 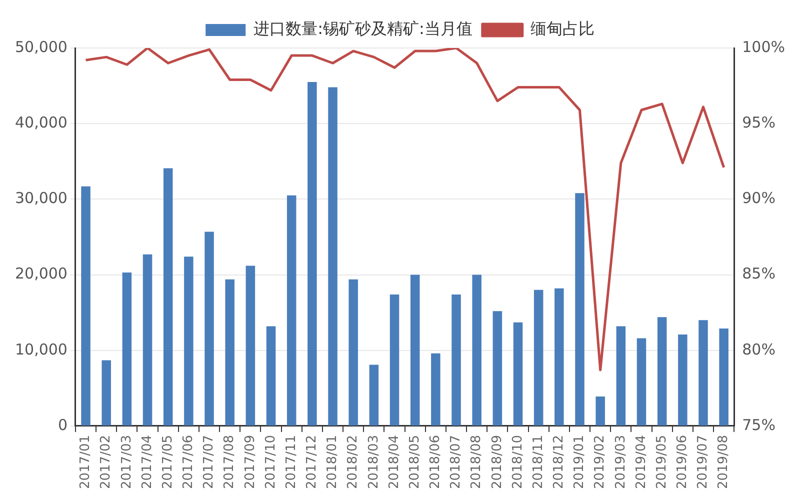 What do you see at coordinates (559, 462) in the screenshot?
I see `x-tick-label: 2018/12` at bounding box center [559, 462].